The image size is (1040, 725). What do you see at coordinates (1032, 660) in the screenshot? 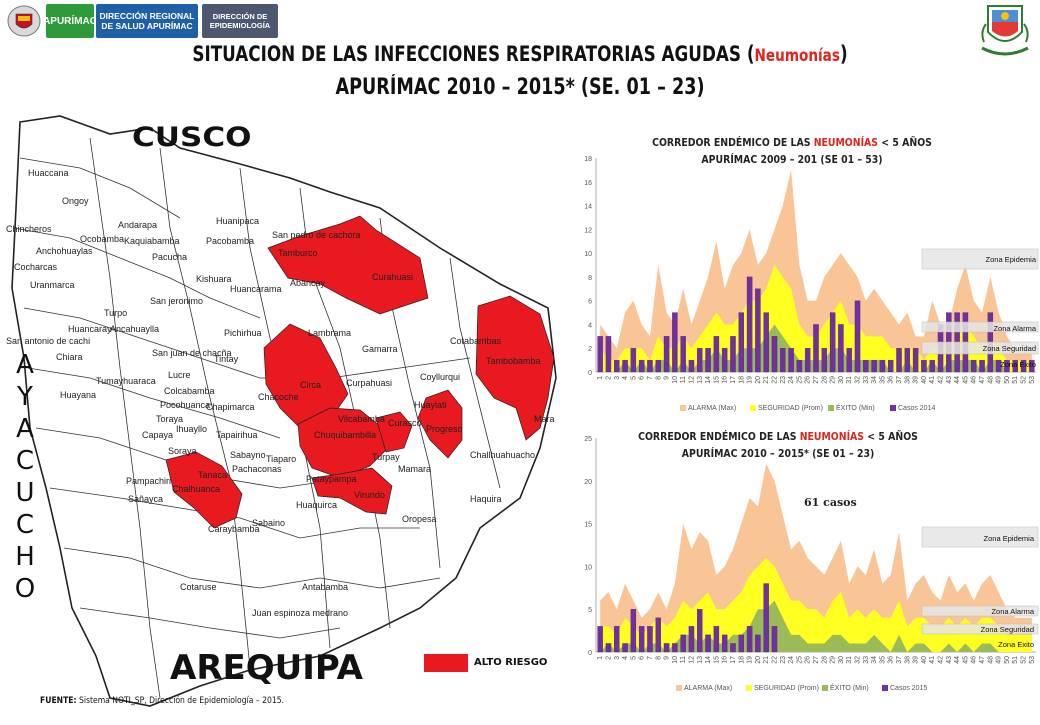
I see `x-tick-label: 53` at bounding box center [1032, 660].